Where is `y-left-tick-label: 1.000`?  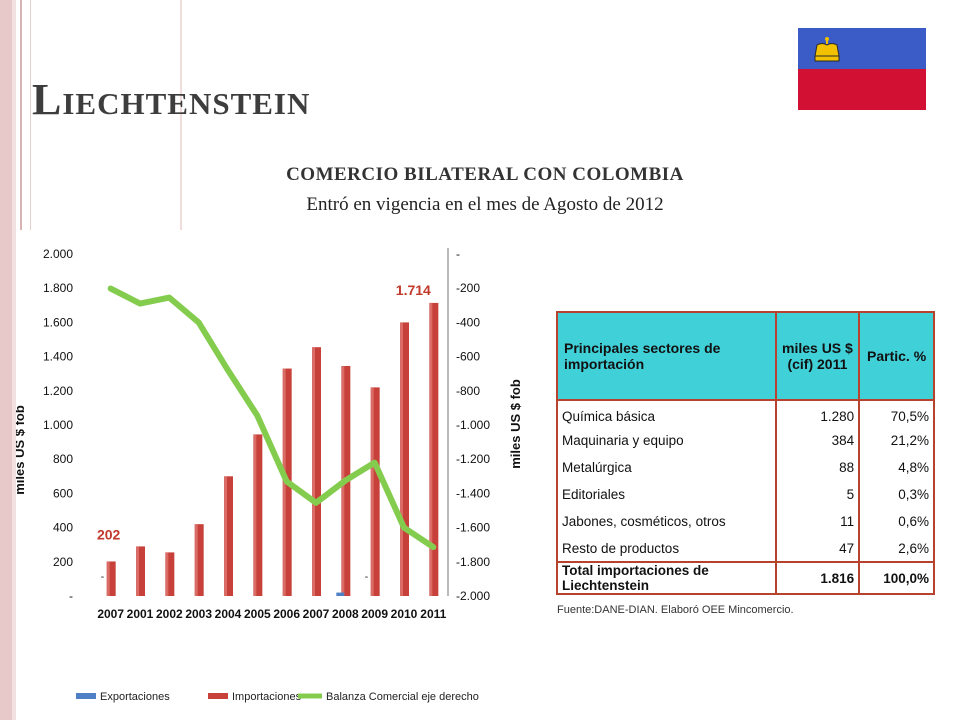
y-left-tick-label: 1.000 is located at coordinates (58, 425).